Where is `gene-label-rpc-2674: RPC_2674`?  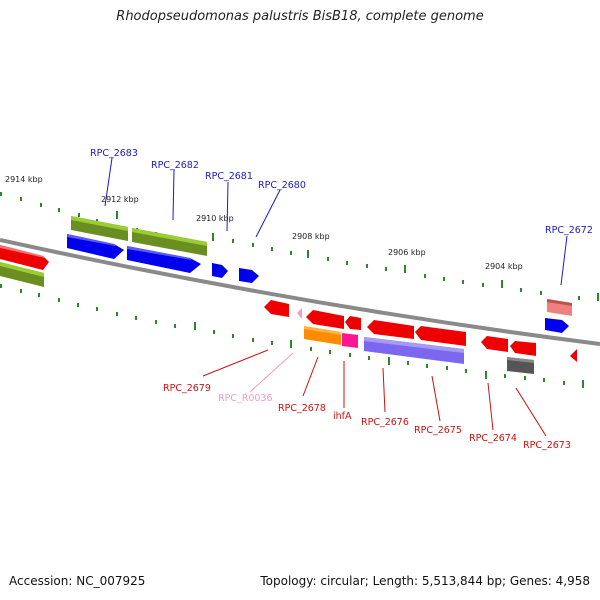 gene-label-rpc-2674: RPC_2674 is located at coordinates (493, 438).